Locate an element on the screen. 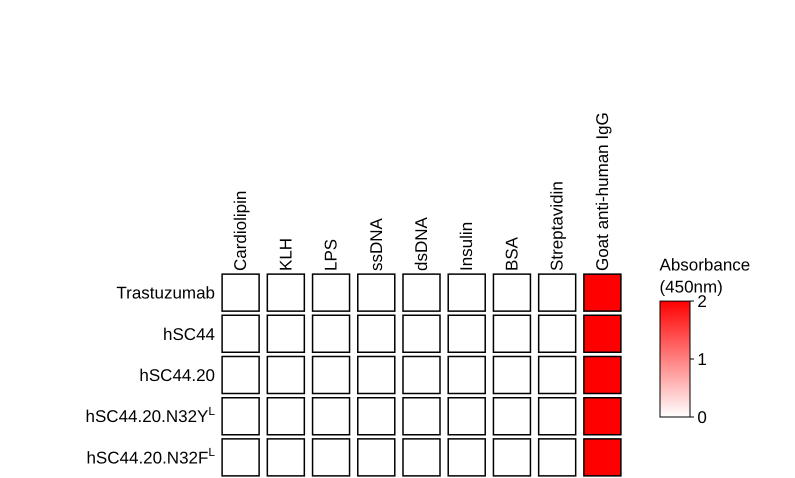 The height and width of the screenshot is (478, 795). y-tick-label: hSC44.20.N32F$^{L}$ is located at coordinates (151, 456).